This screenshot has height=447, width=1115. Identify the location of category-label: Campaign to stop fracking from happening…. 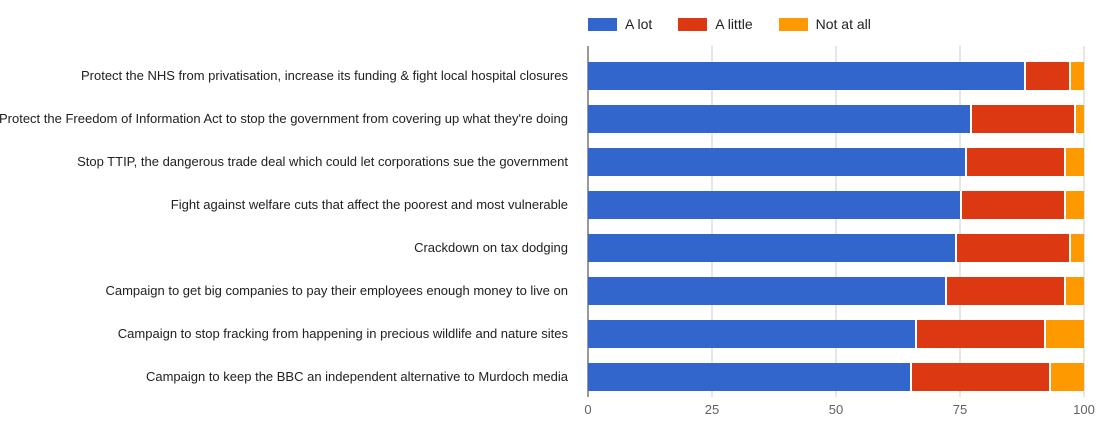
(342, 333).